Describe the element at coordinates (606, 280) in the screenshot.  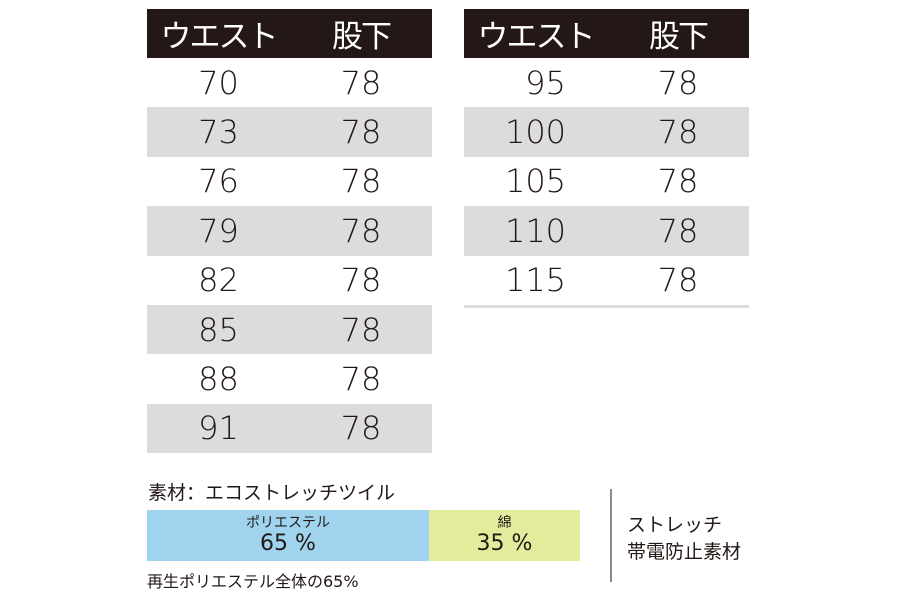
I see `table-row: 115 78` at that location.